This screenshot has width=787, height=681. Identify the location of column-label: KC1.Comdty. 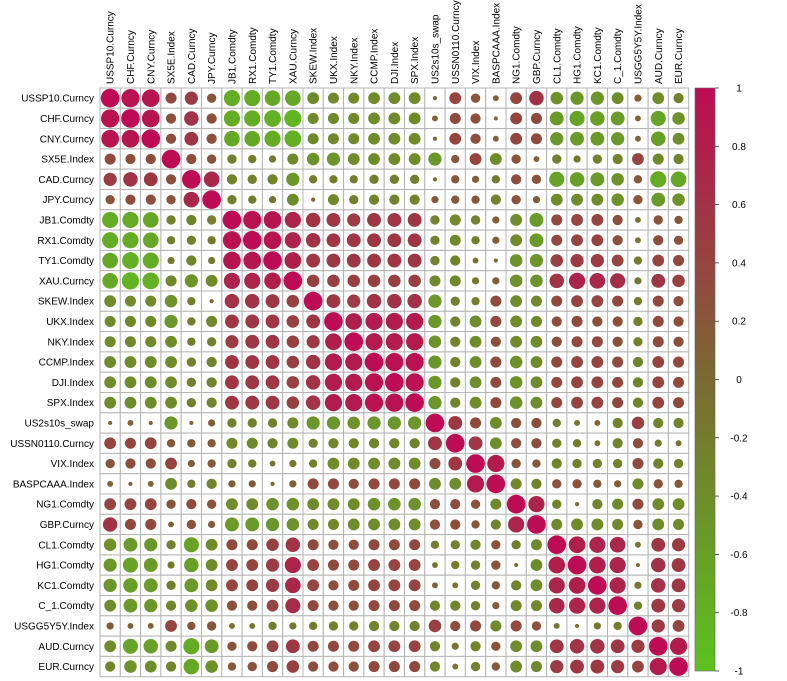
(598, 55).